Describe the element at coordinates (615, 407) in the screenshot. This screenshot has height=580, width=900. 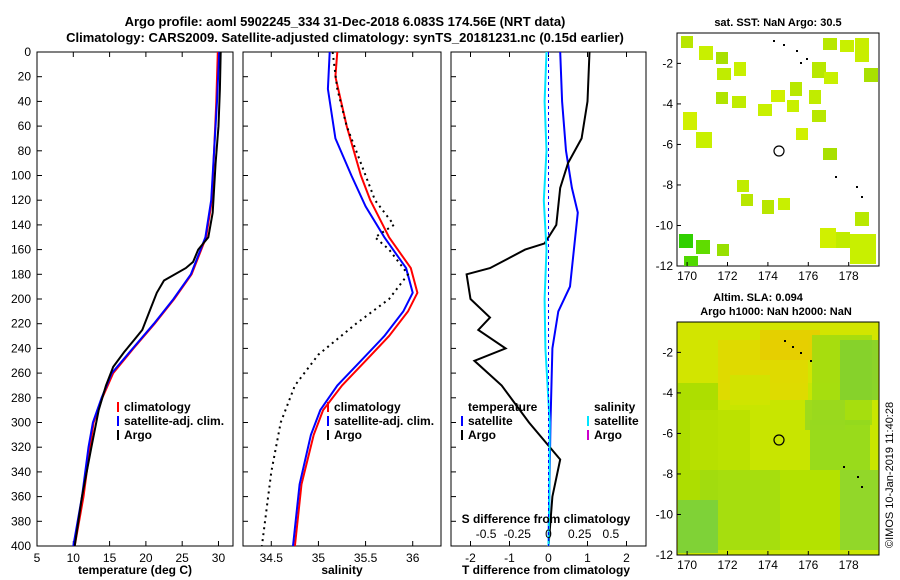
I see `legend-salinity-title: salinity` at that location.